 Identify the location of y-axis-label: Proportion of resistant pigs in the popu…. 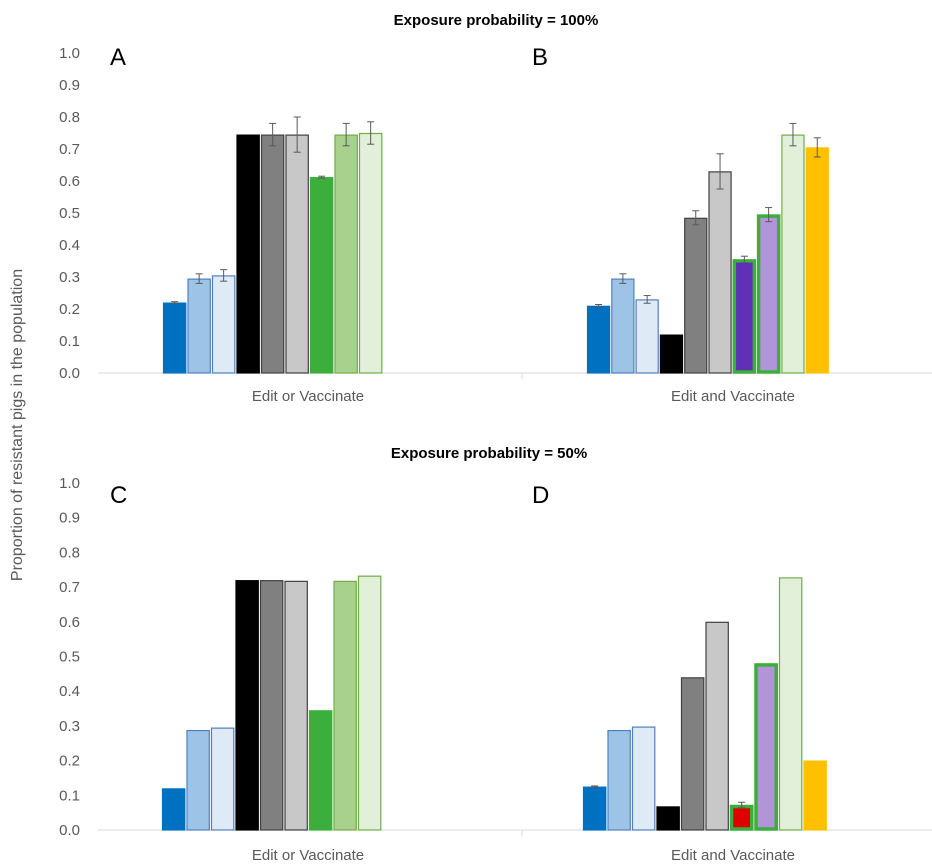
(17, 425).